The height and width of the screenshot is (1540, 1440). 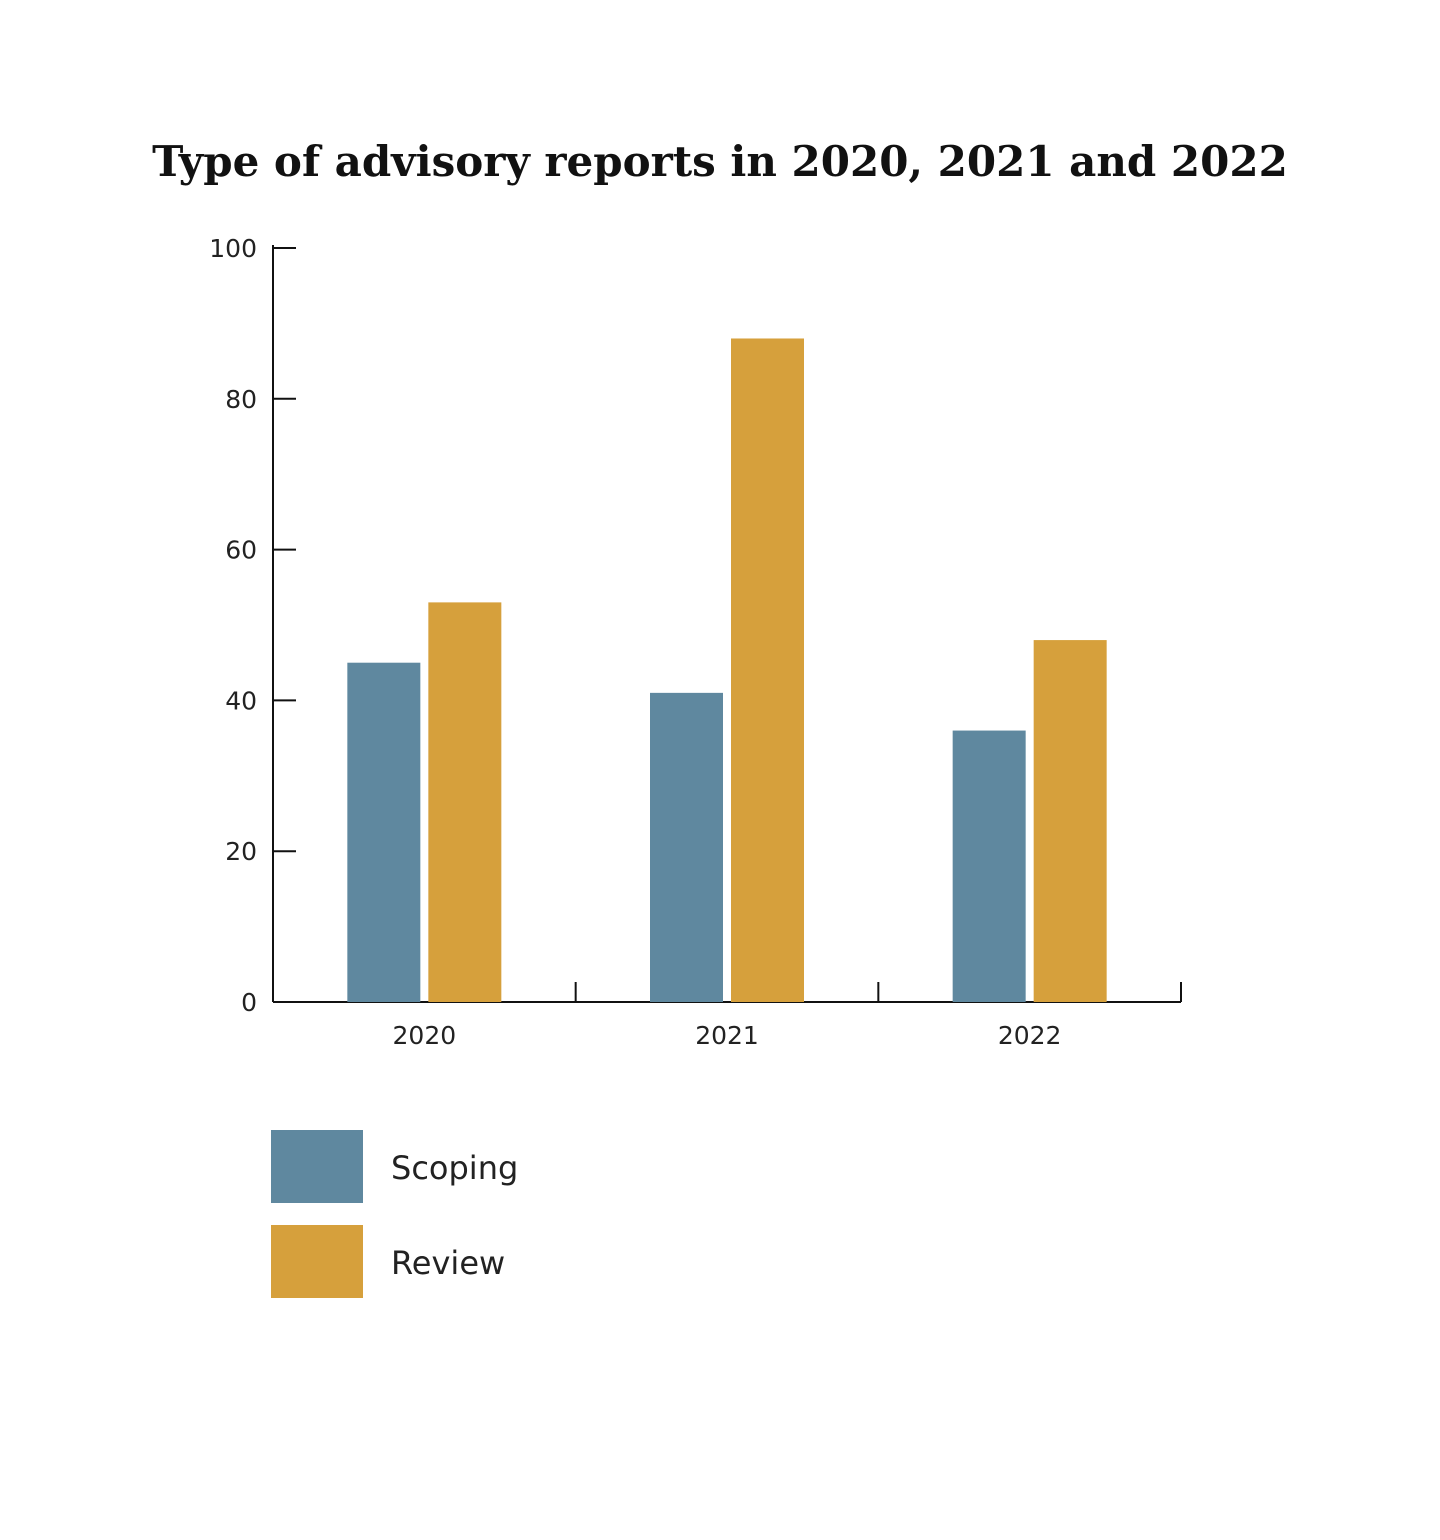 I want to click on x-axis-ticks: 2020 2021 2022, so click(x=787, y=1016).